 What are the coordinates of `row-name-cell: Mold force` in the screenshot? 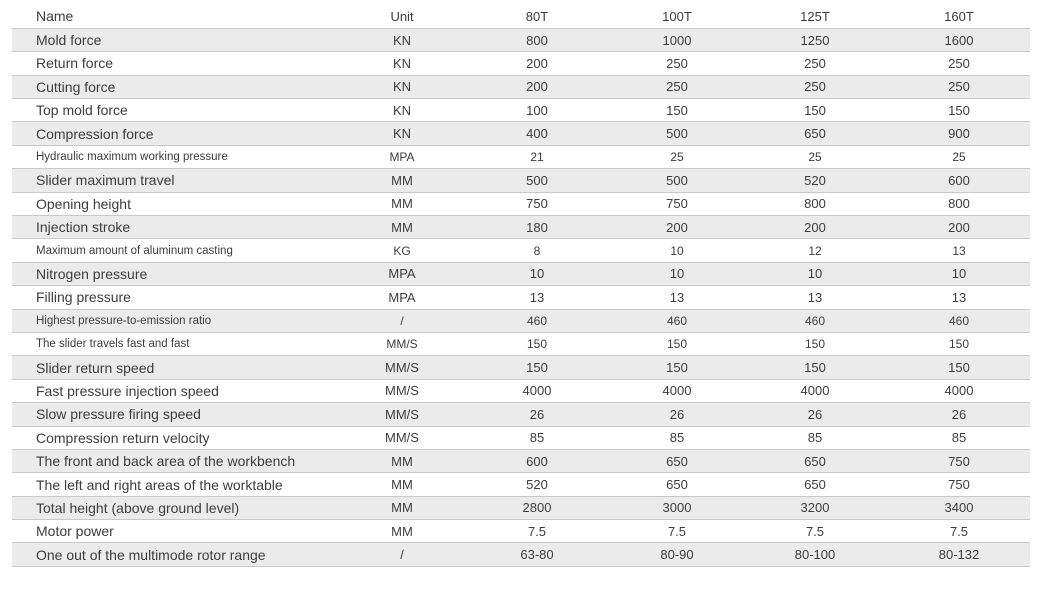 It's located at (177, 40).